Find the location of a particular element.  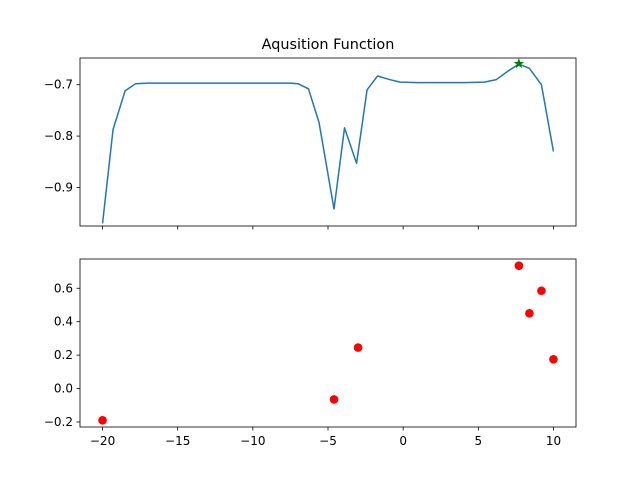

x-tick-label: −15 is located at coordinates (177, 441).